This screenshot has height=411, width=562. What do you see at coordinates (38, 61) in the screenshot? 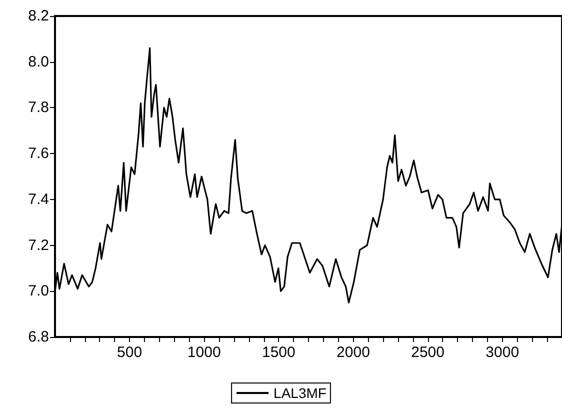
I see `y-tick-label: 8.0` at bounding box center [38, 61].